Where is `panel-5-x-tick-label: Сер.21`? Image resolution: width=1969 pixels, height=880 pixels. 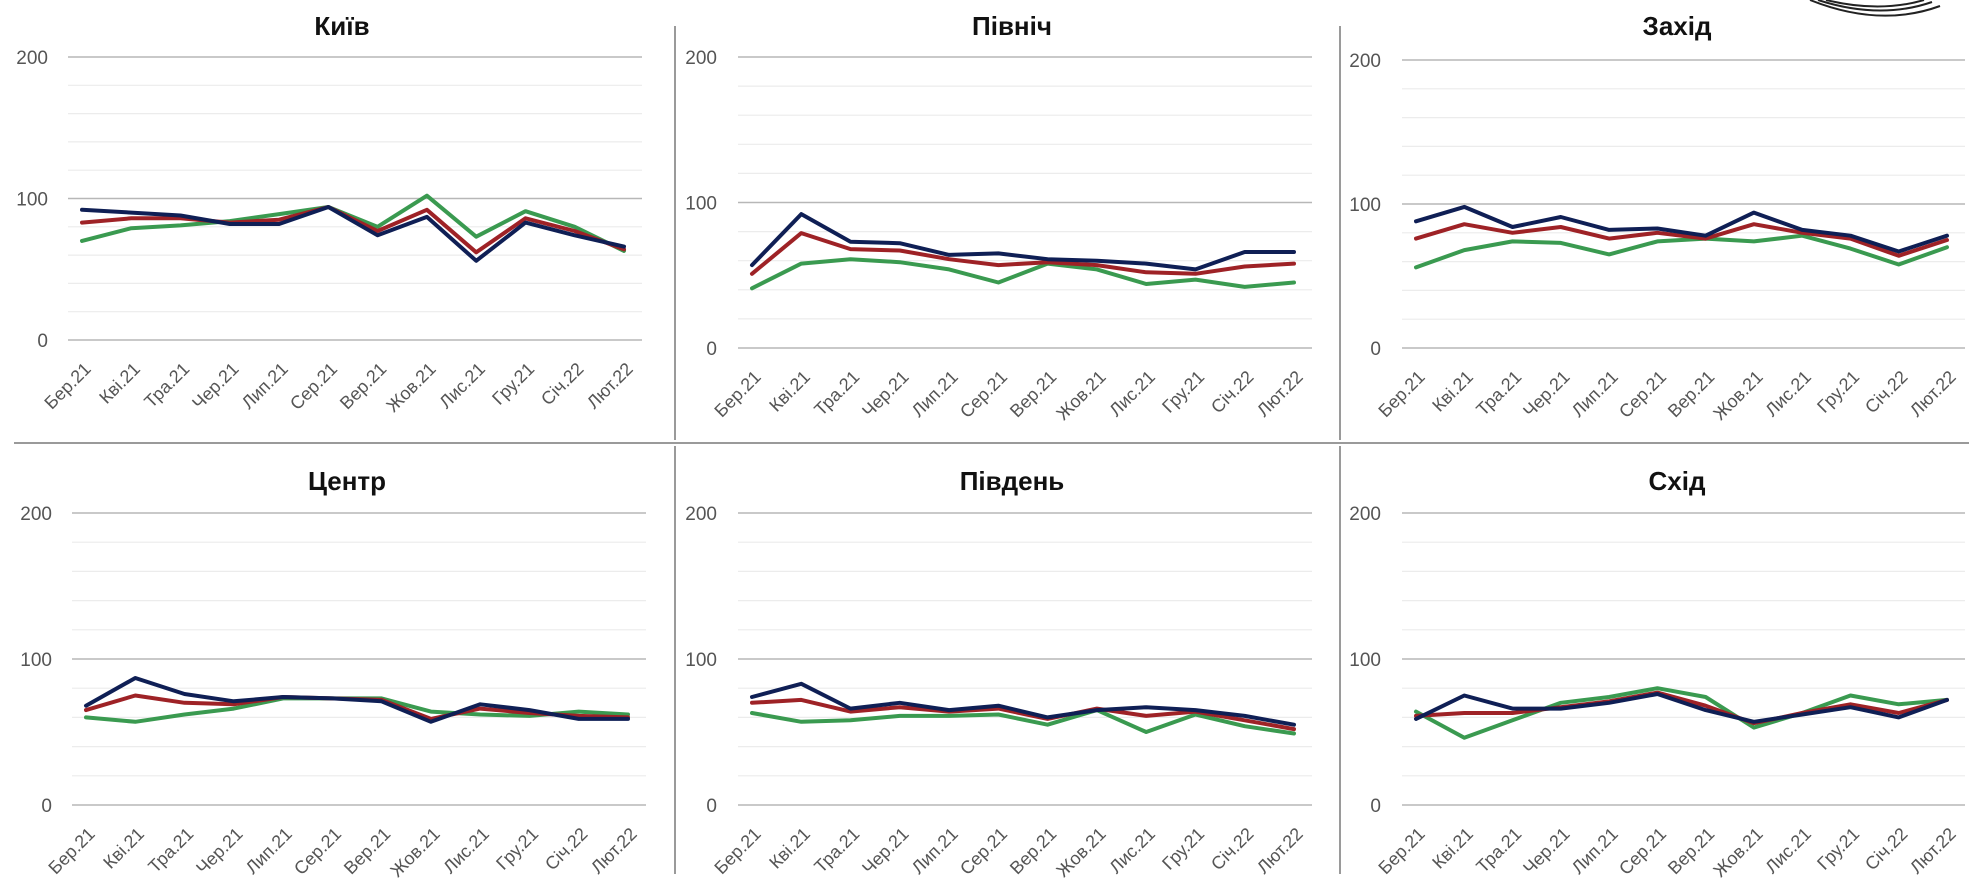 panel-5-x-tick-label: Сер.21 is located at coordinates (983, 851).